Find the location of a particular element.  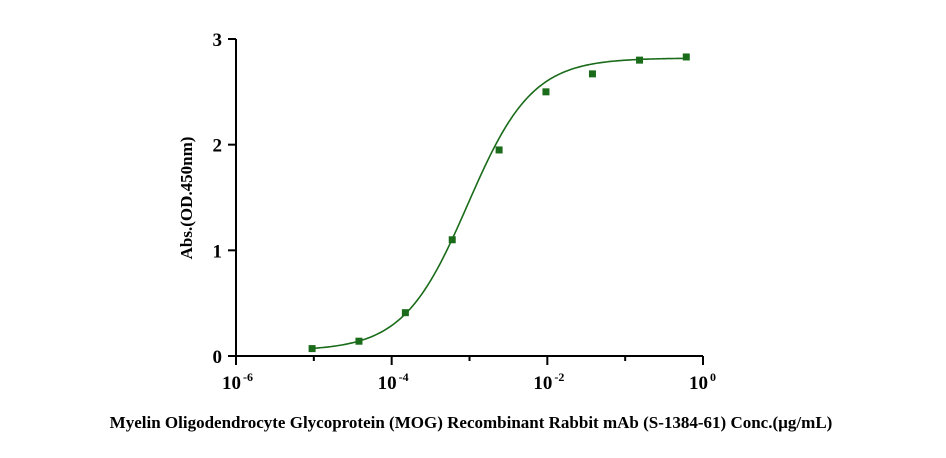

x-tick-label: 10 -2 is located at coordinates (548, 382).